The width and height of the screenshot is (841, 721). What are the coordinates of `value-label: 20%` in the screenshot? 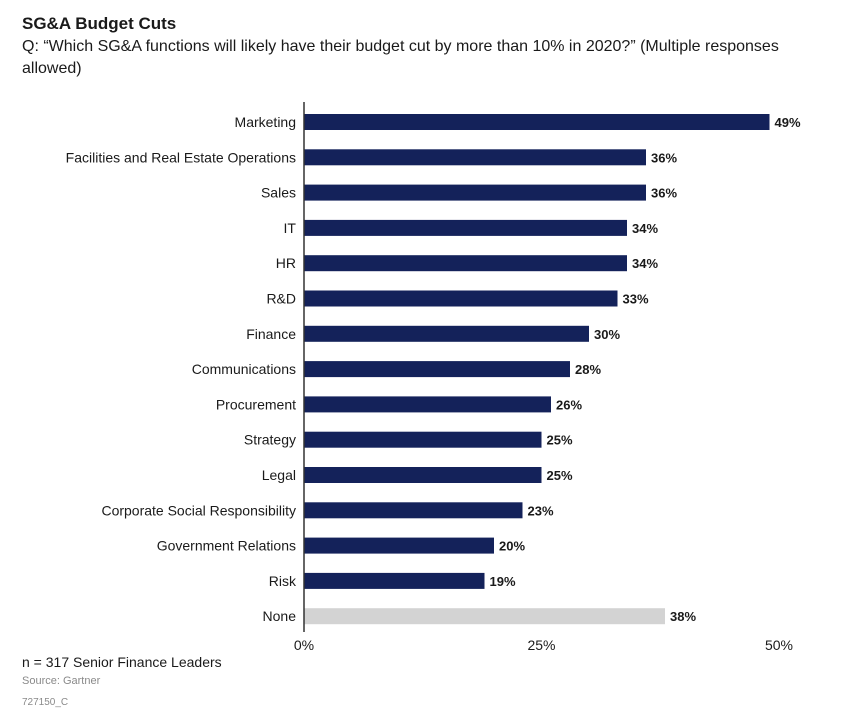 It's located at (512, 546).